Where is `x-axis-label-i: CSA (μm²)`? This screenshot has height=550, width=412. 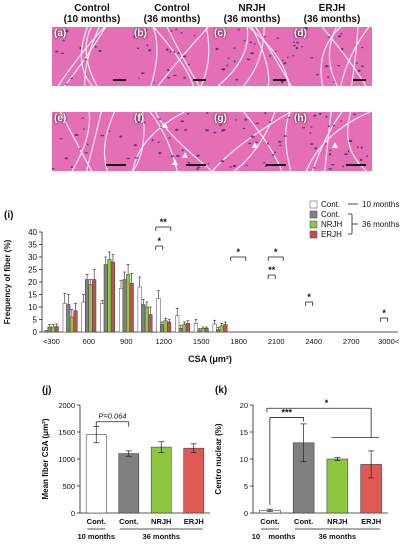
x-axis-label-i: CSA (μm²) is located at coordinates (210, 359).